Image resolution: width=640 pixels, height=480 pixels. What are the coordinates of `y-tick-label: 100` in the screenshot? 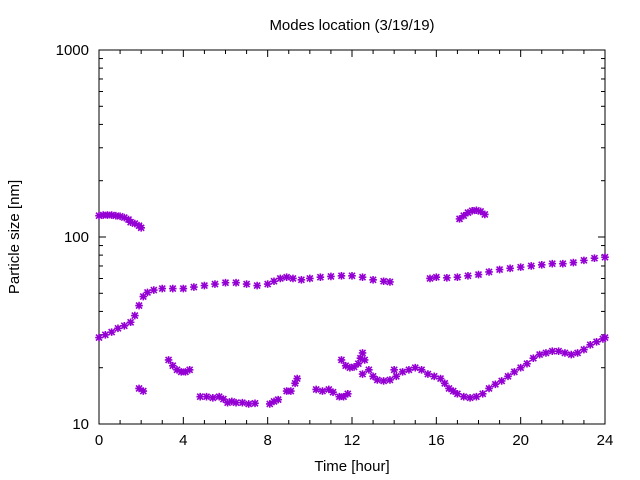 It's located at (76, 237).